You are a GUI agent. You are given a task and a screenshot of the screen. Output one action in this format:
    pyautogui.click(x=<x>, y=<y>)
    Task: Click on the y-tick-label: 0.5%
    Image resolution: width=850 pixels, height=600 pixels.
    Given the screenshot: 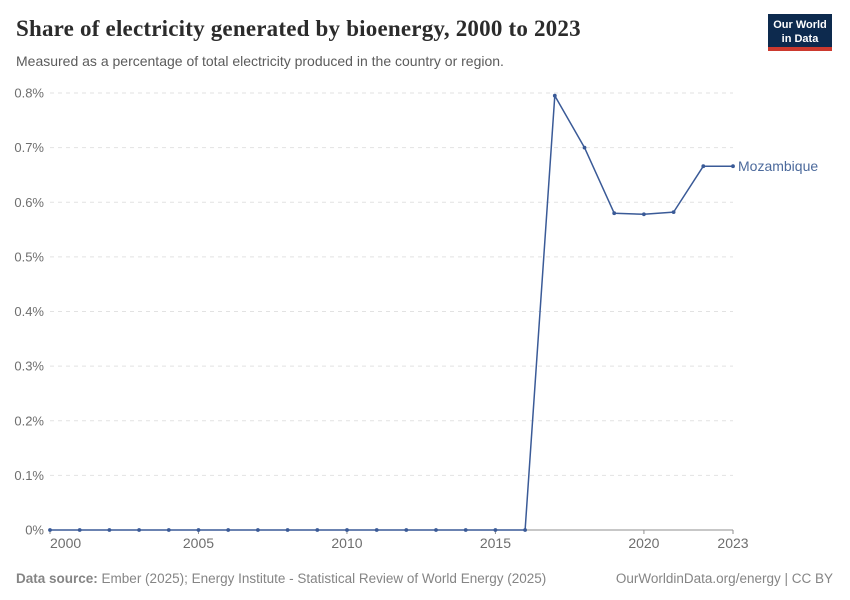 What is the action you would take?
    pyautogui.click(x=29, y=256)
    